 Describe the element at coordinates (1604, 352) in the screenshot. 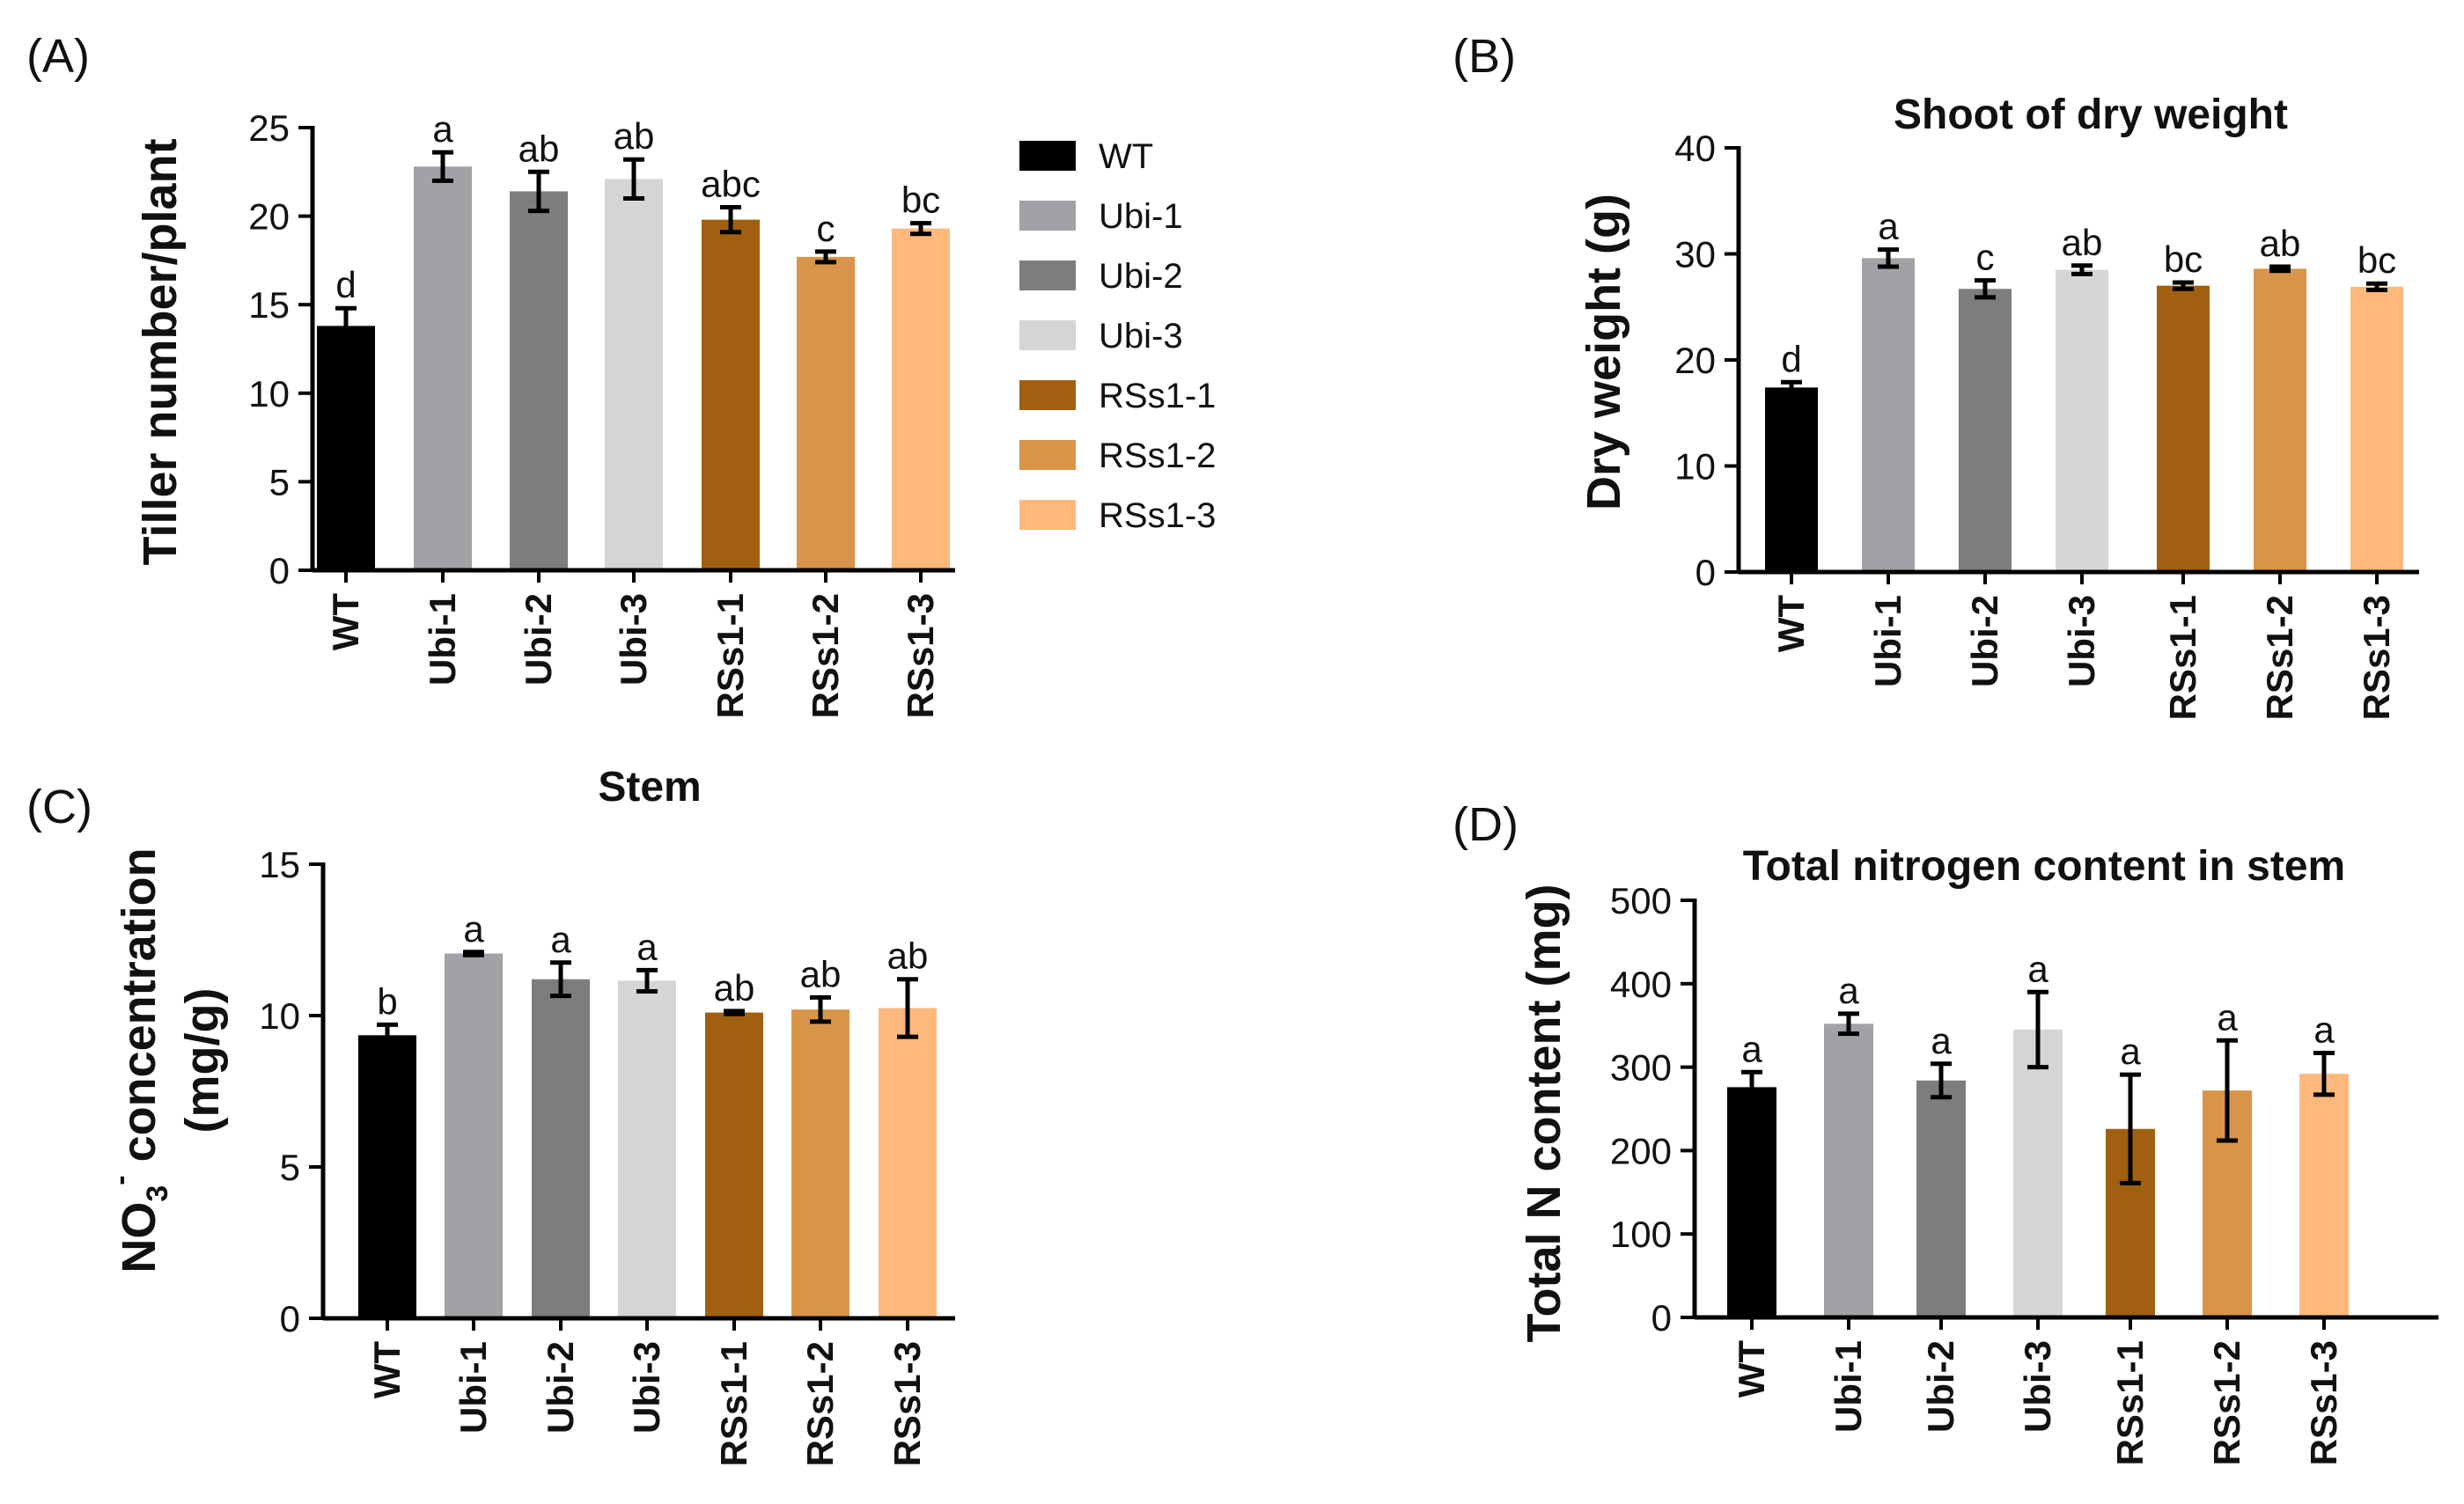

I see `panel-b-y-axis-label: Dry weight (g)` at that location.